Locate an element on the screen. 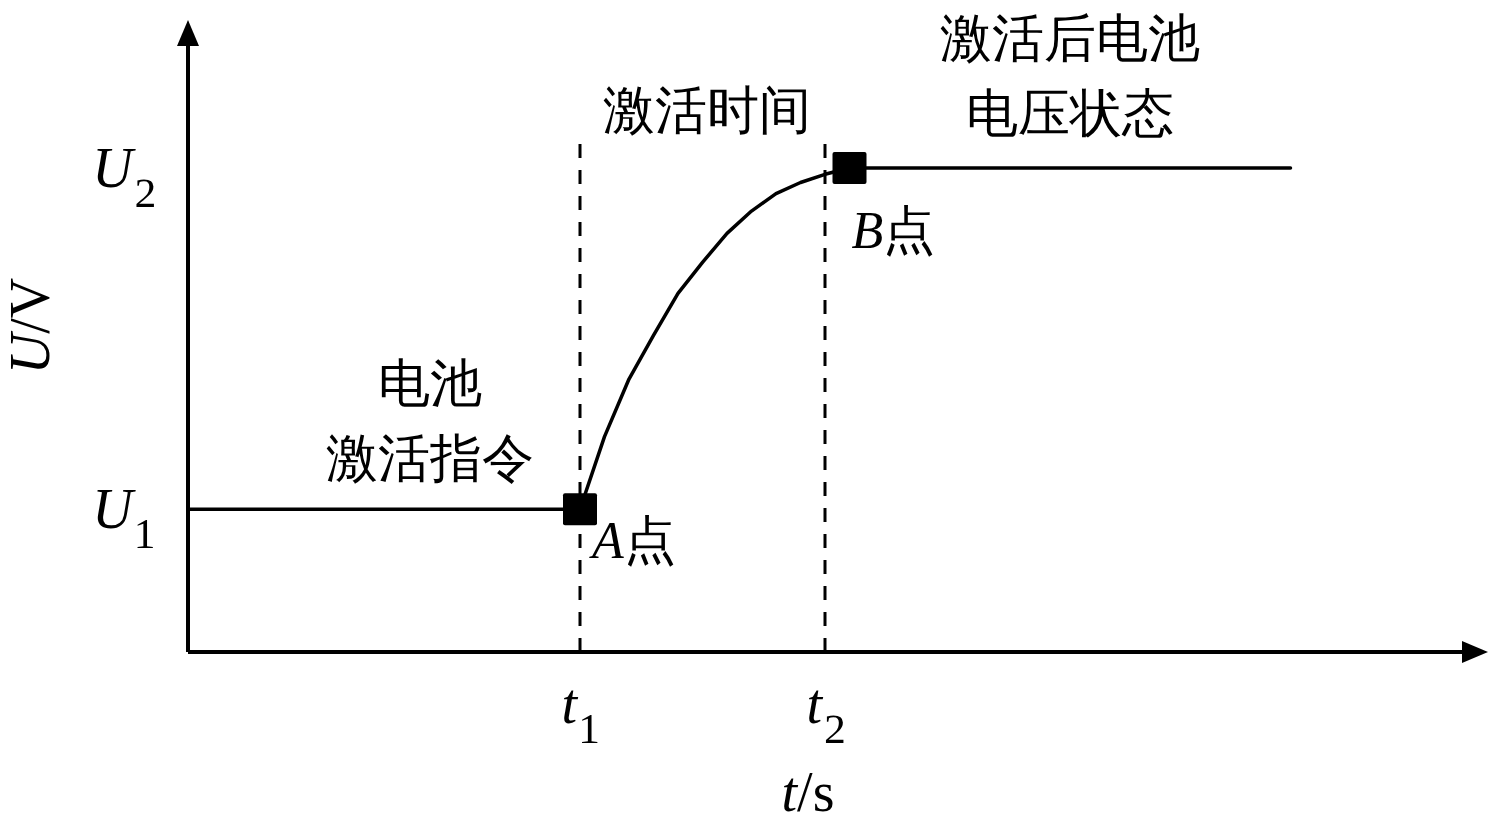  text: U₁ is located at coordinates (125, 509).